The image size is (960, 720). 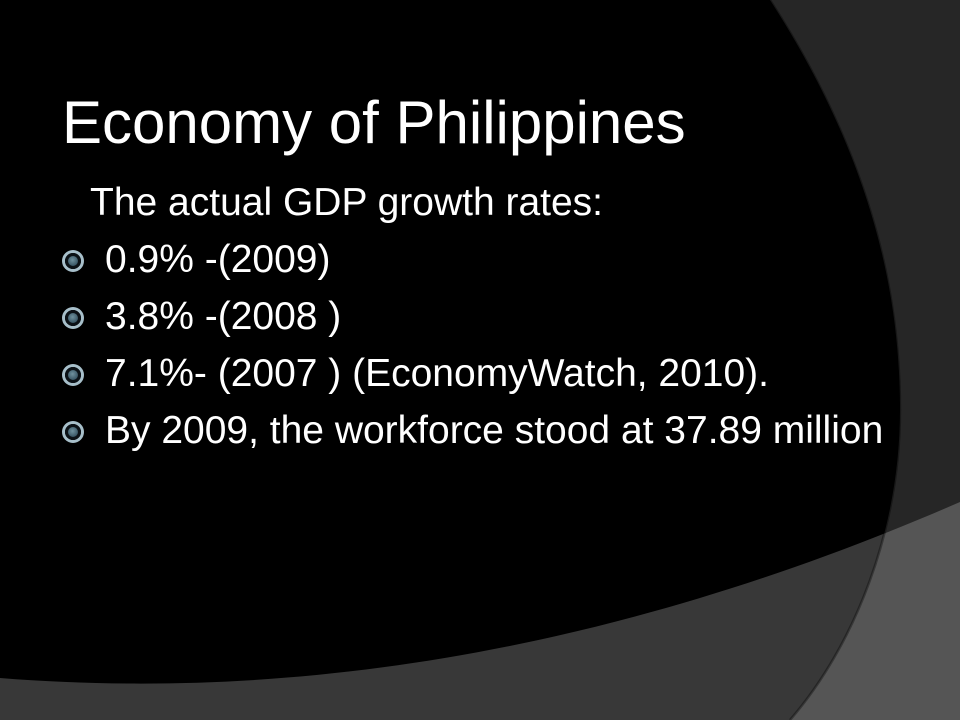 What do you see at coordinates (223, 316) in the screenshot?
I see `bullet-text: 3.8% -(2008 )` at bounding box center [223, 316].